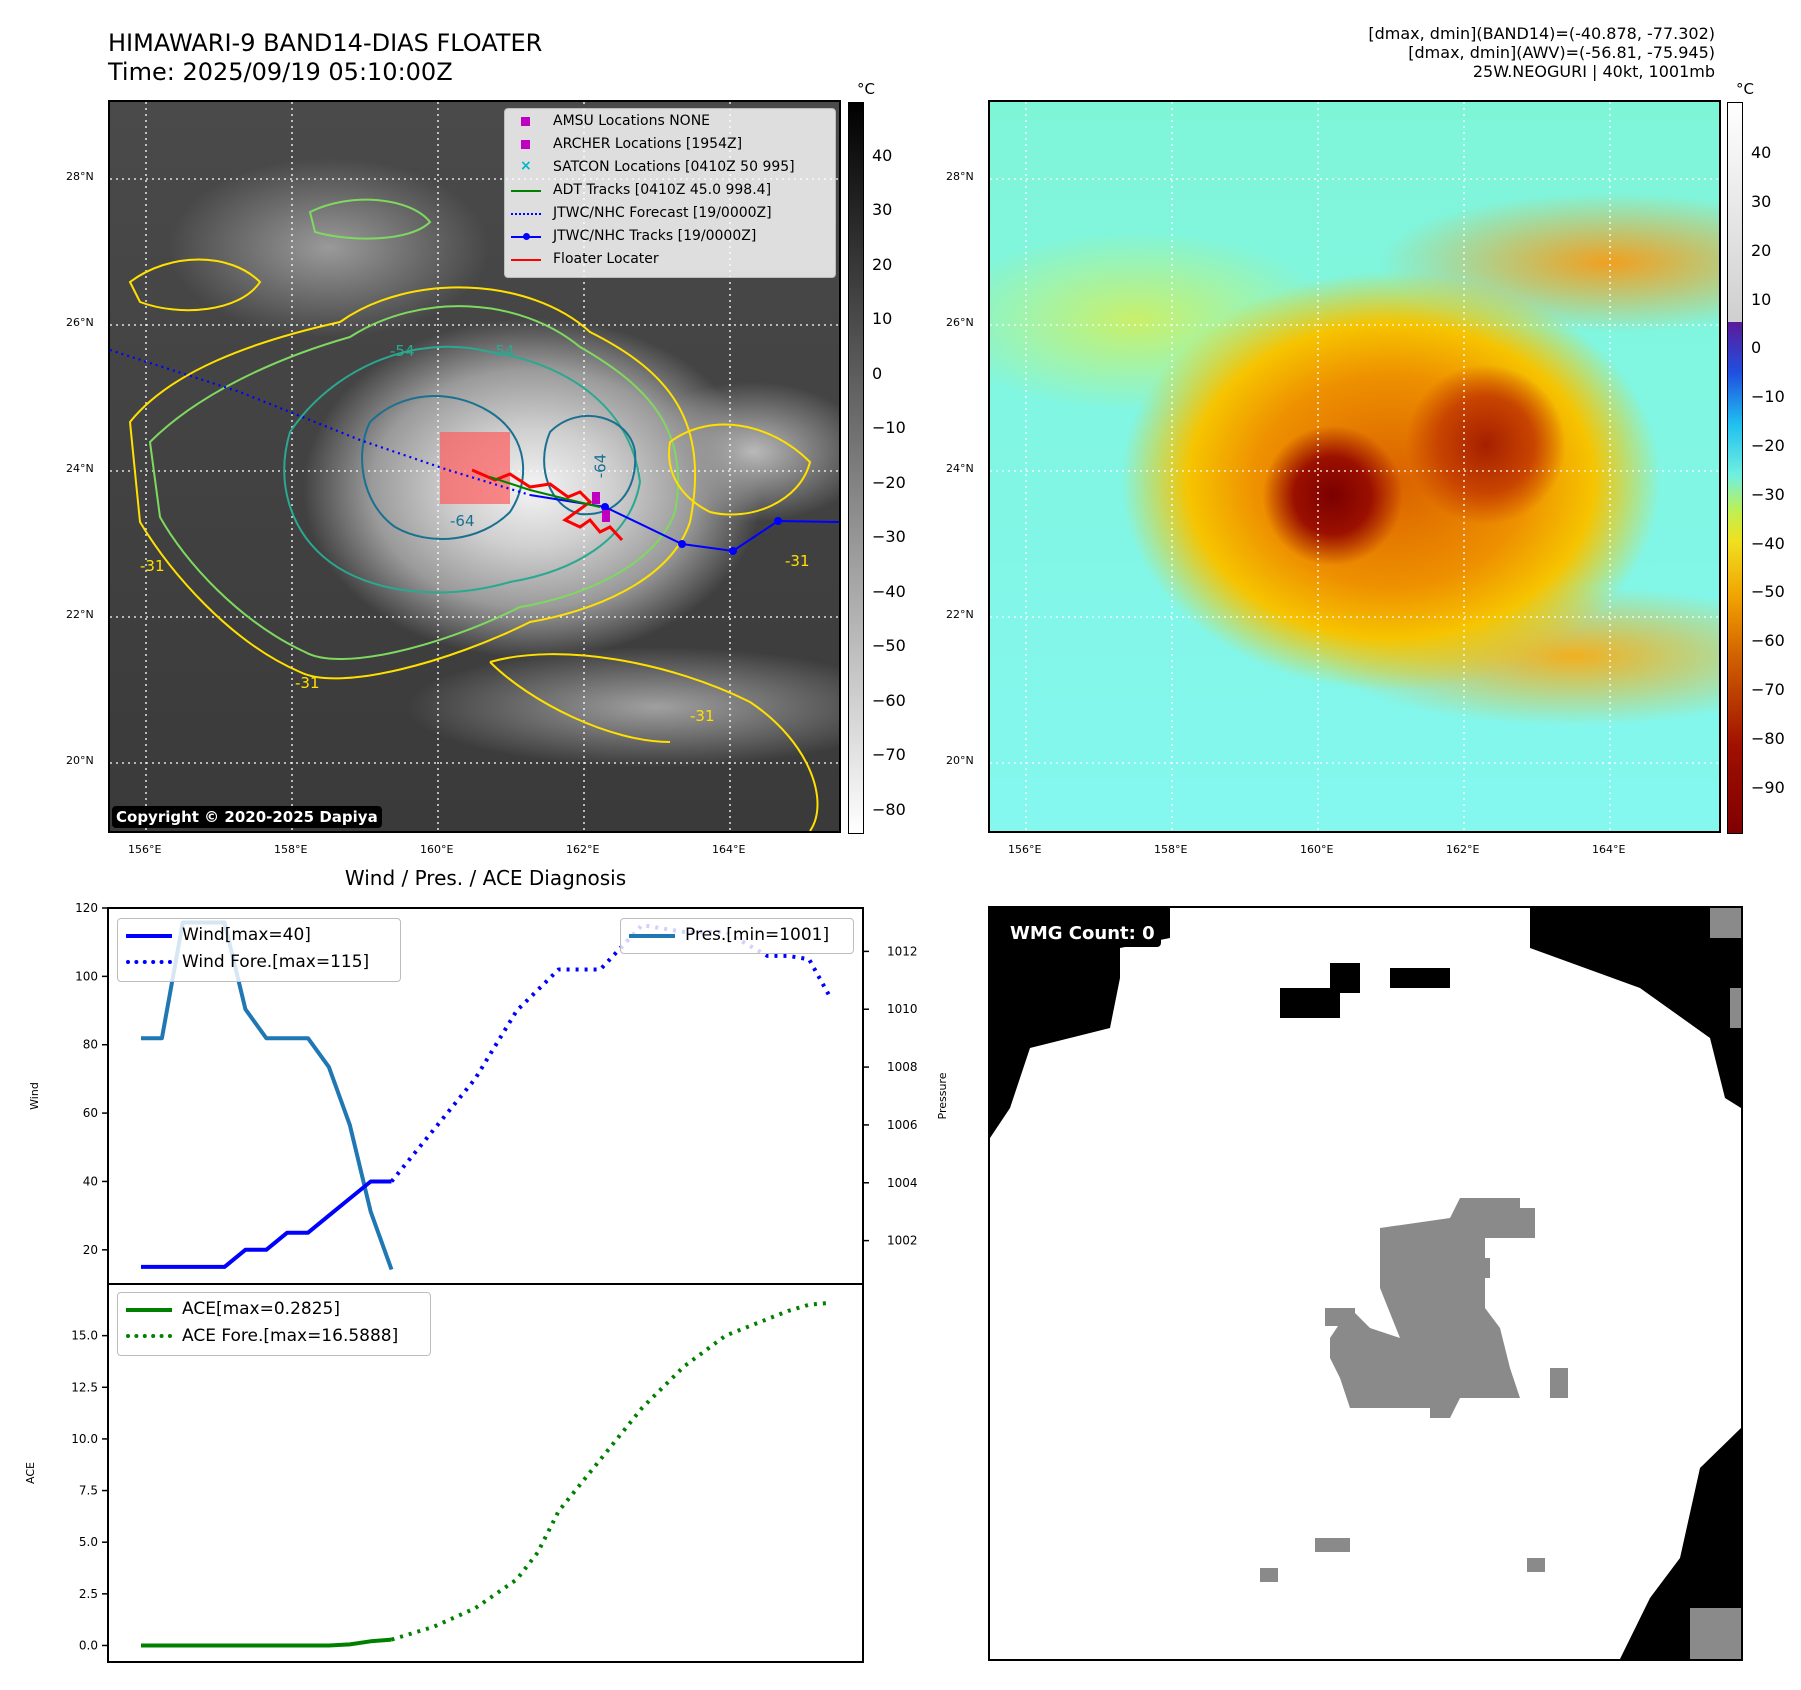 Image resolution: width=1801 pixels, height=1690 pixels. Describe the element at coordinates (902, 1067) in the screenshot. I see `pressure-ytick-label: 1008` at that location.